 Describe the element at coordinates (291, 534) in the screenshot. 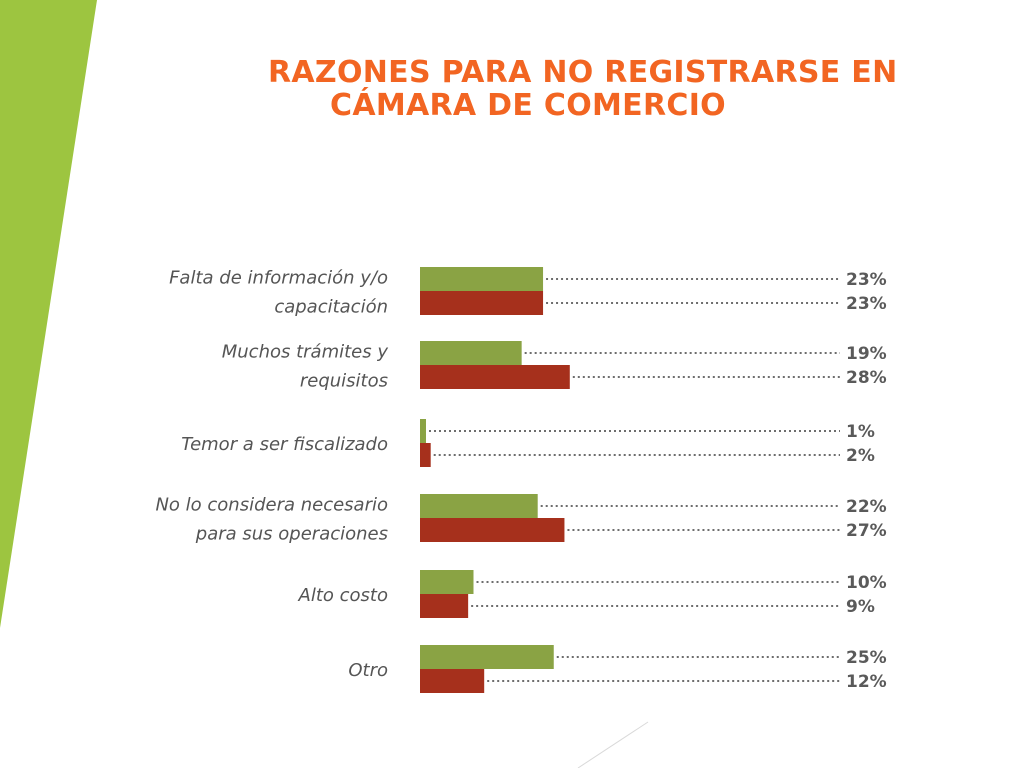

I see `category-label: para sus operaciones` at that location.